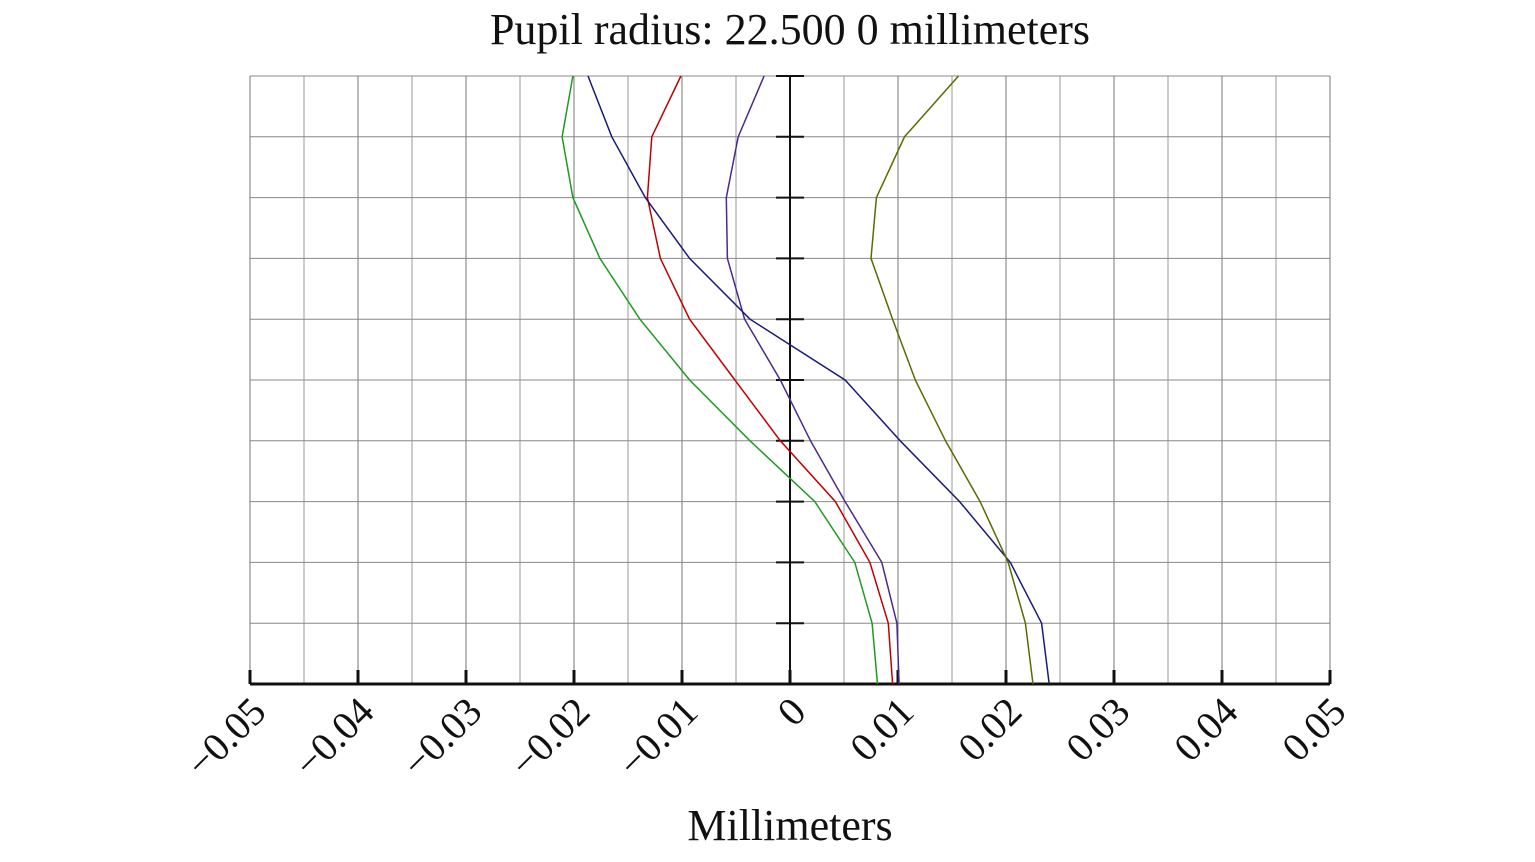 Image resolution: width=1535 pixels, height=862 pixels. I want to click on chart-title: Pupil radius: 22.500 0 millimeters, so click(790, 29).